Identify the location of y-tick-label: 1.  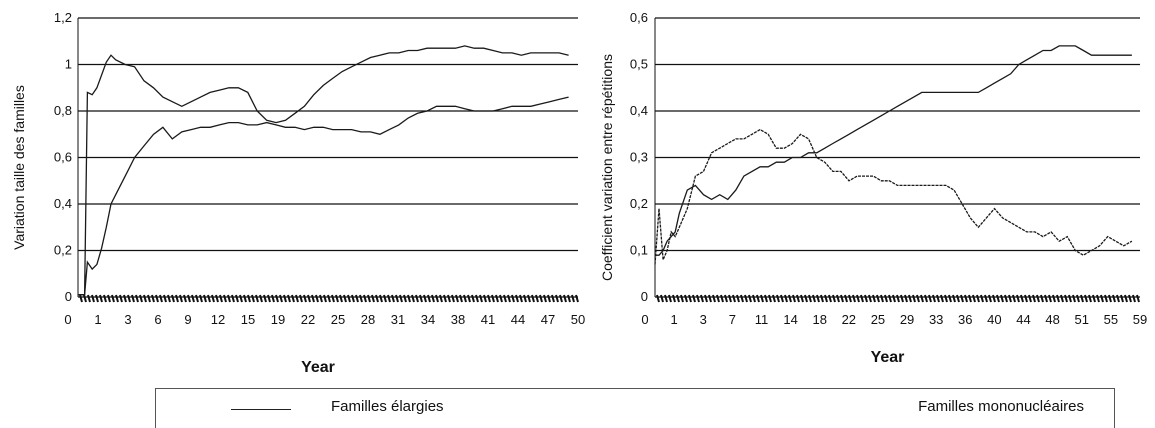
(68, 64).